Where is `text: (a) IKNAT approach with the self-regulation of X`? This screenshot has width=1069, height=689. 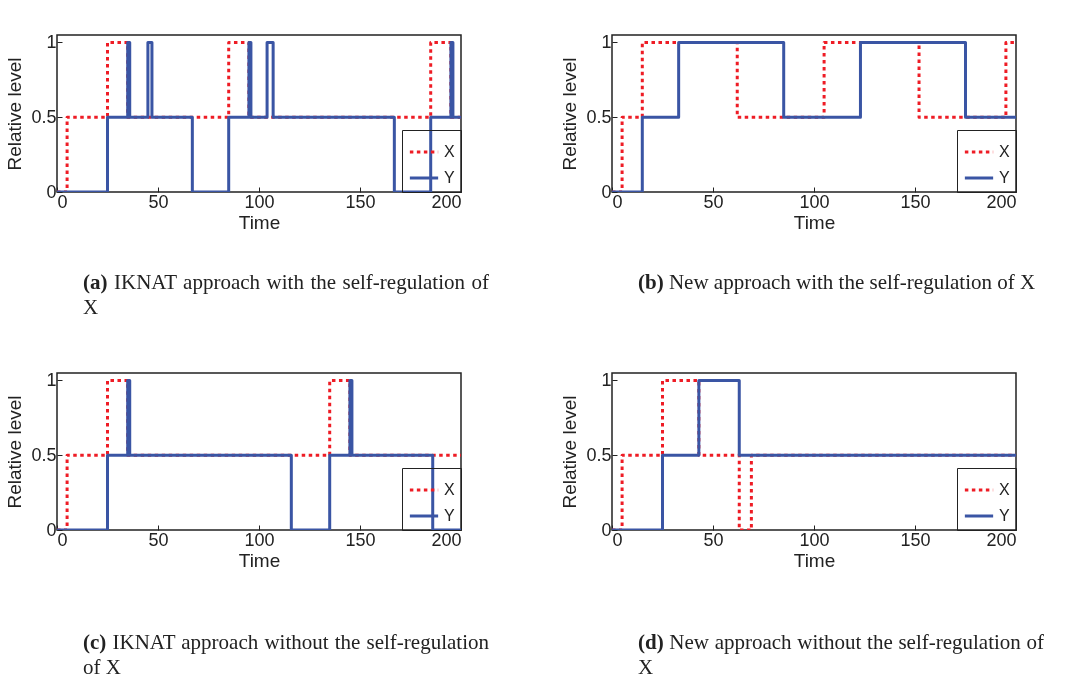
text: (a) IKNAT approach with the self-regulation of X is located at coordinates (286, 295).